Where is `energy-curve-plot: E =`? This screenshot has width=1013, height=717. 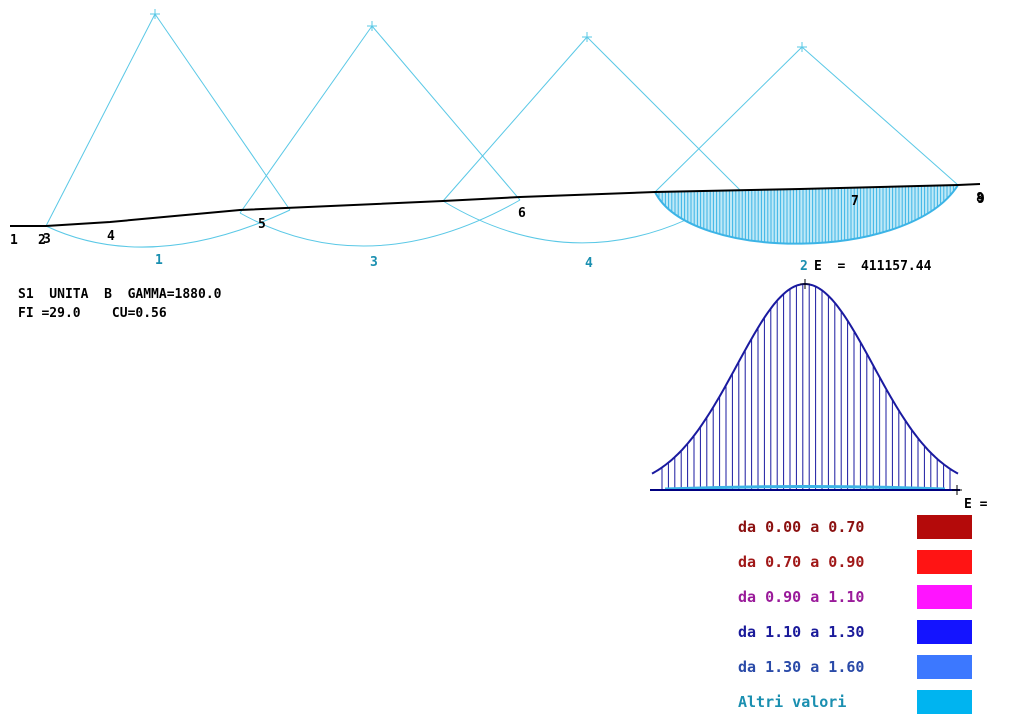 energy-curve-plot: E = is located at coordinates (819, 395).